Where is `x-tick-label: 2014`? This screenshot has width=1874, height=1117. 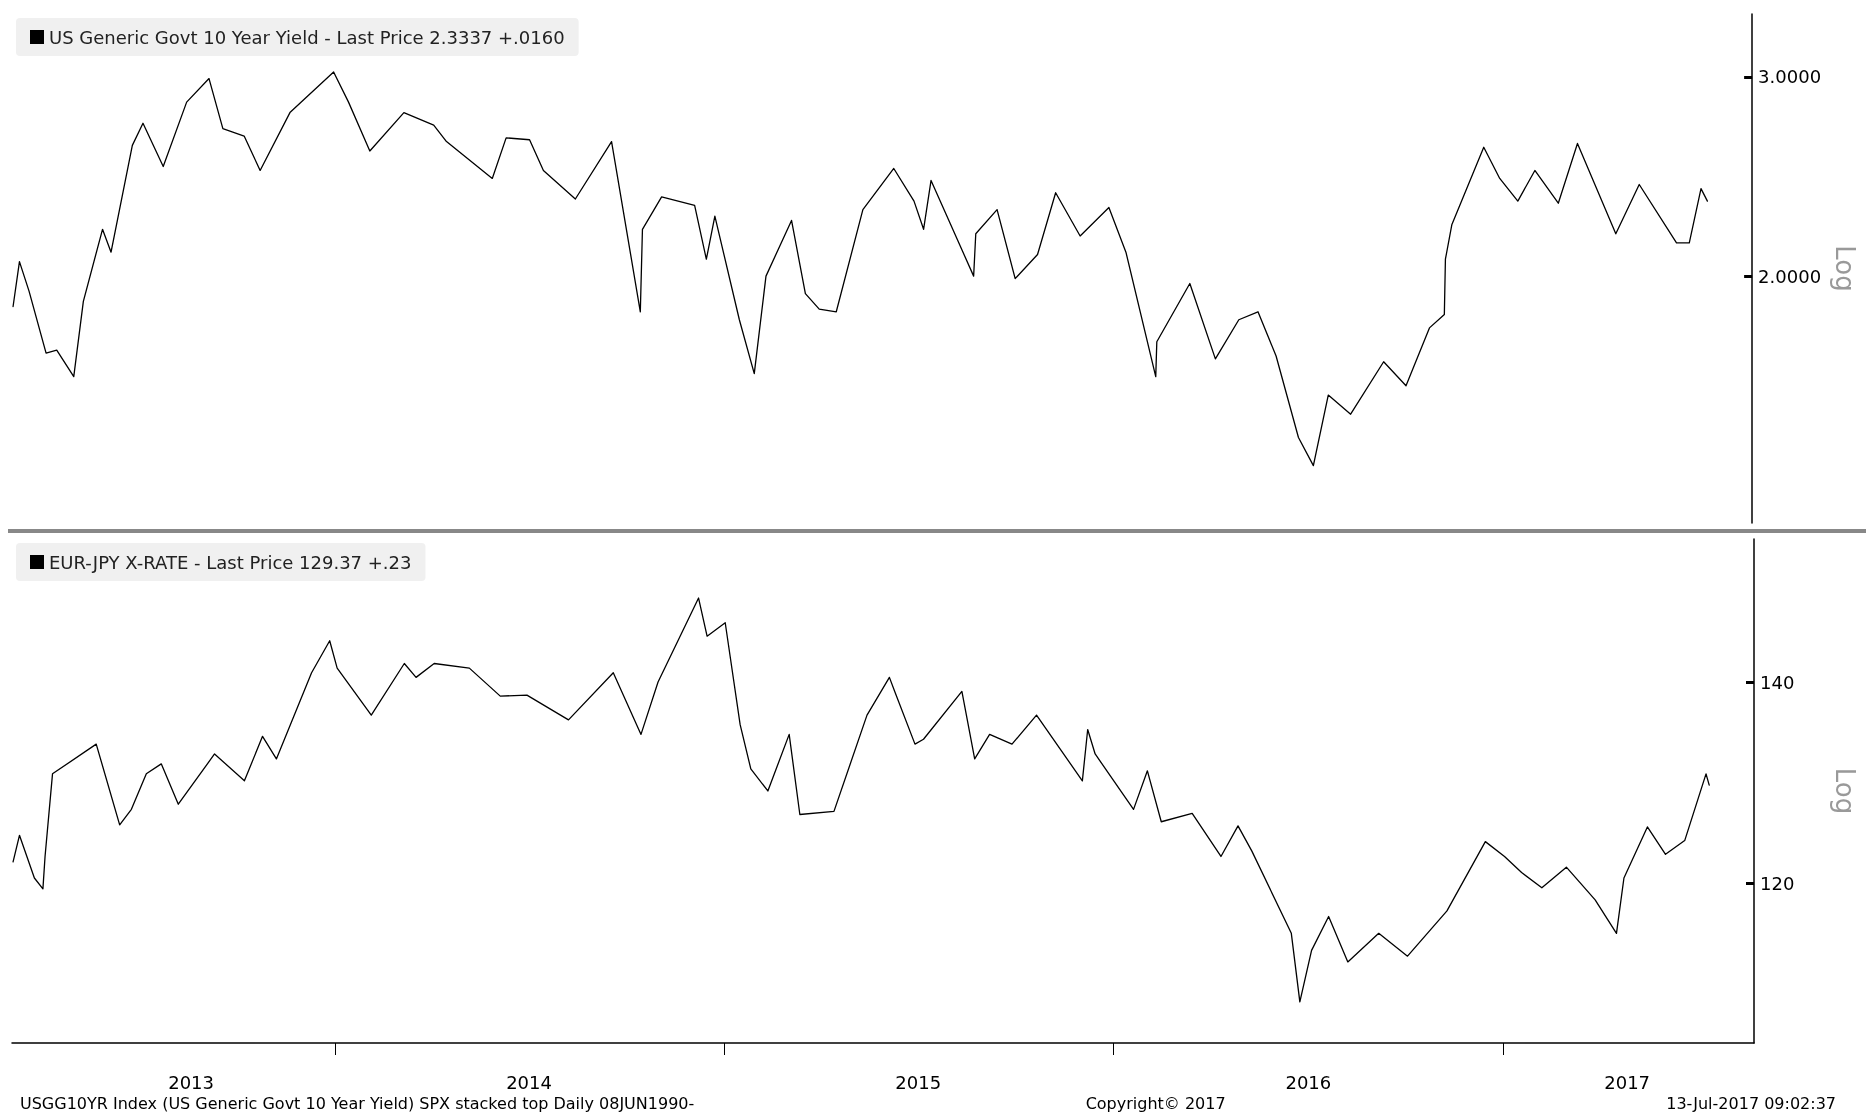 x-tick-label: 2014 is located at coordinates (529, 1082).